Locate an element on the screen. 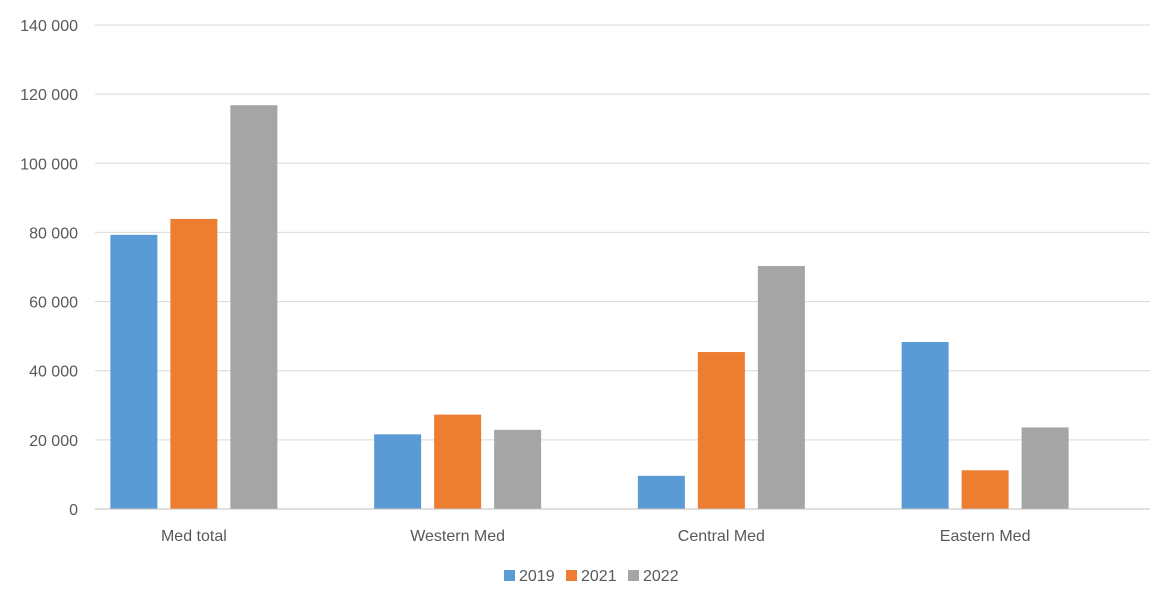  legend: 2019 2021 2022 is located at coordinates (591, 576).